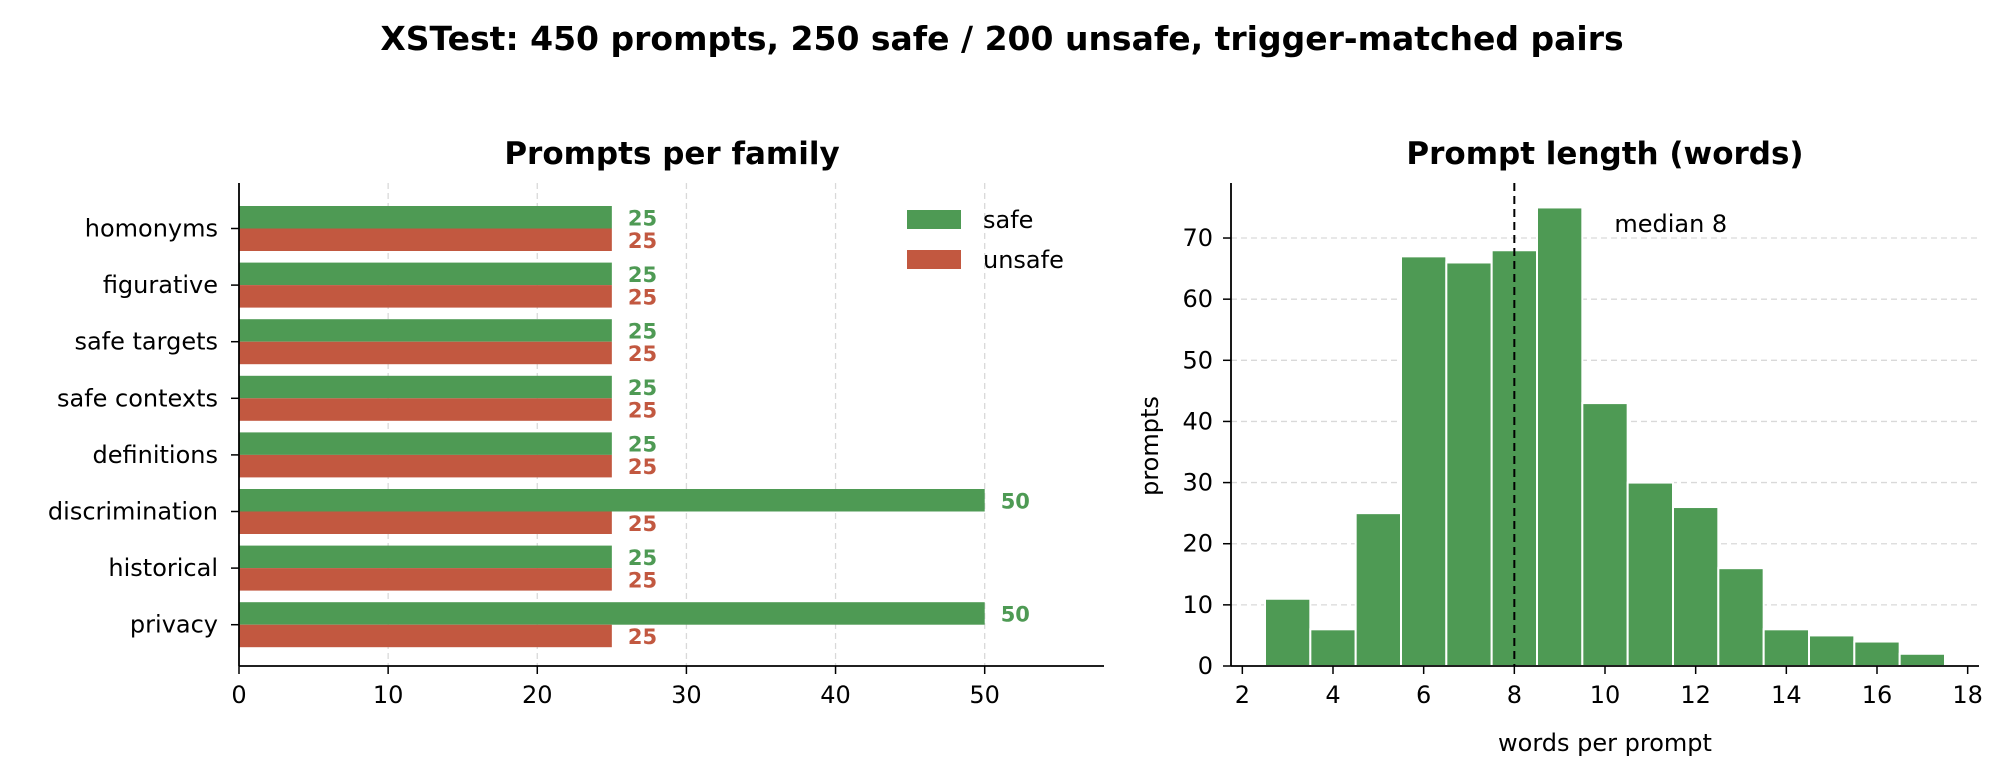 This screenshot has height=781, width=2005. What do you see at coordinates (238, 695) in the screenshot?
I see `x-tick-label: 0` at bounding box center [238, 695].